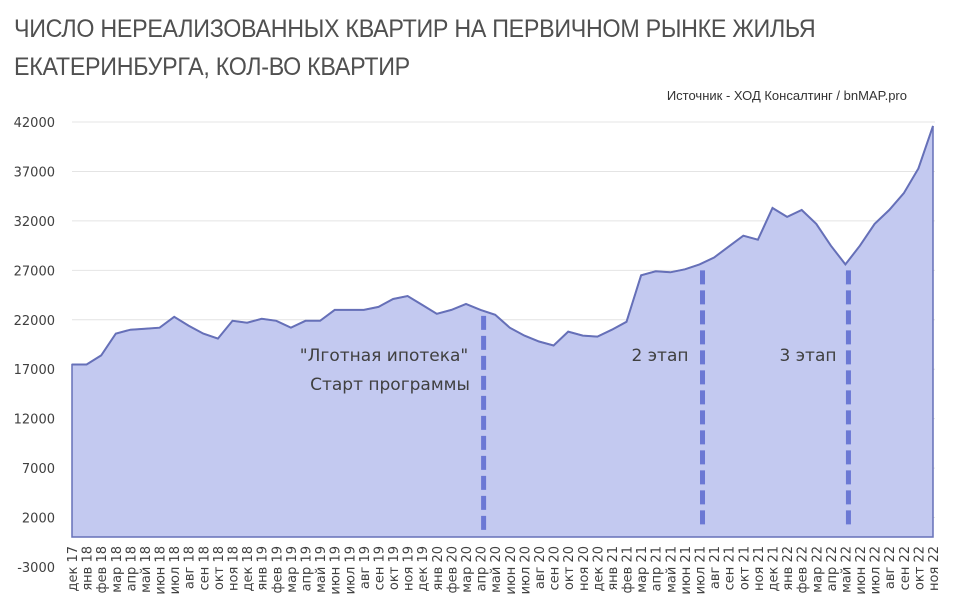 The width and height of the screenshot is (957, 608). Describe the element at coordinates (788, 568) in the screenshot. I see `x-tick-label: янв 22` at that location.